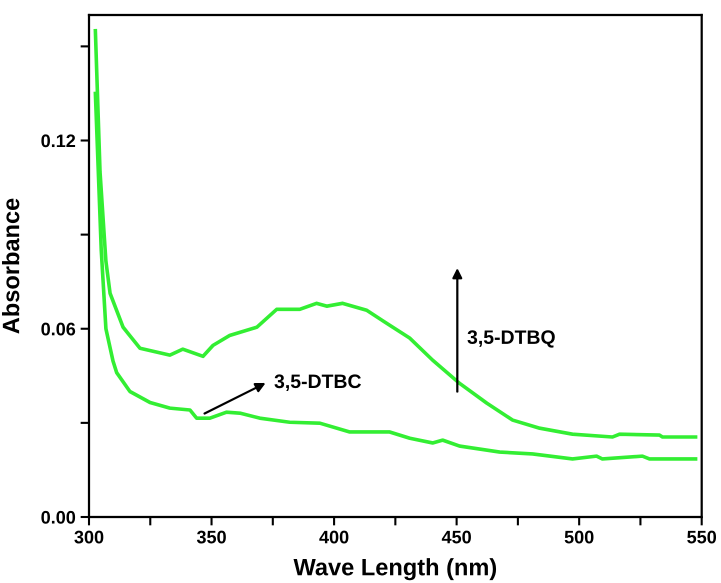 The image size is (721, 583). I want to click on annotation: 3,5-DTBQ, so click(511, 339).